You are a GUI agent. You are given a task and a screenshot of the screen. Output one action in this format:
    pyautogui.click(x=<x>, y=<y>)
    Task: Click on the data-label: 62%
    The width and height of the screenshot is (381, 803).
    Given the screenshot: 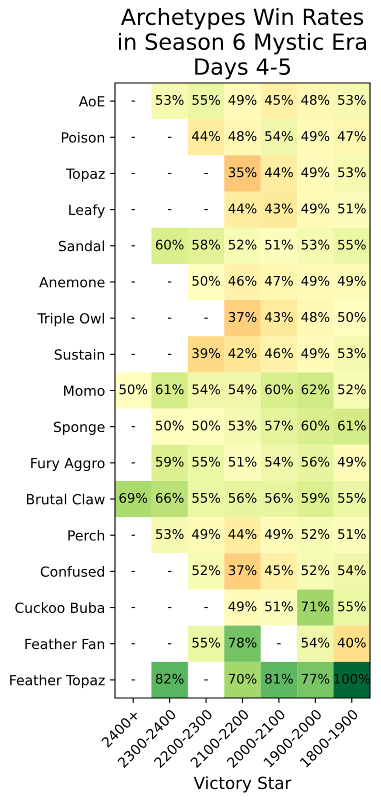 What is the action you would take?
    pyautogui.click(x=316, y=389)
    